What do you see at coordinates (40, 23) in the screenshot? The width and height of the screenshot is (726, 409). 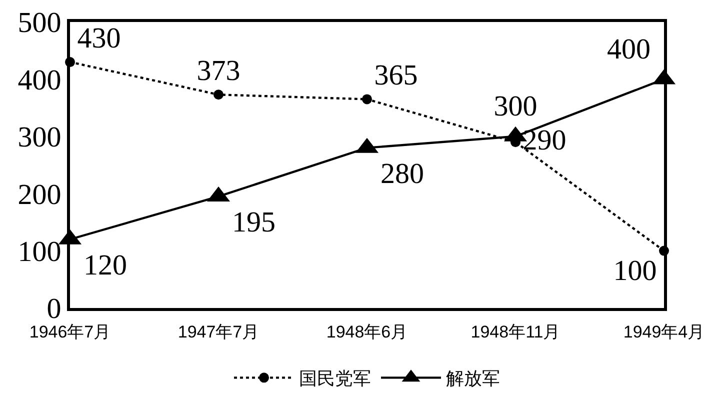 I see `y-tick-label: 500` at bounding box center [40, 23].